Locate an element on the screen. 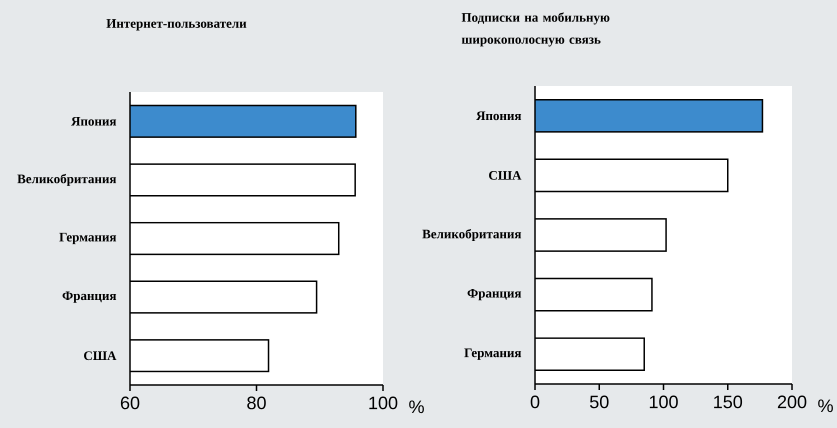 The height and width of the screenshot is (428, 837). x-tick-label: 50 is located at coordinates (599, 402).